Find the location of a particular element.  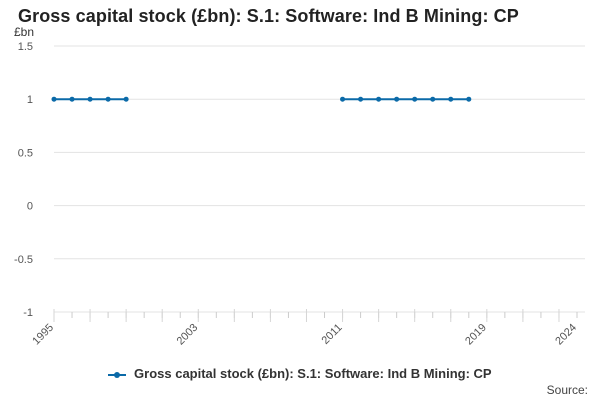

y-tick-label: 1 is located at coordinates (30, 100).